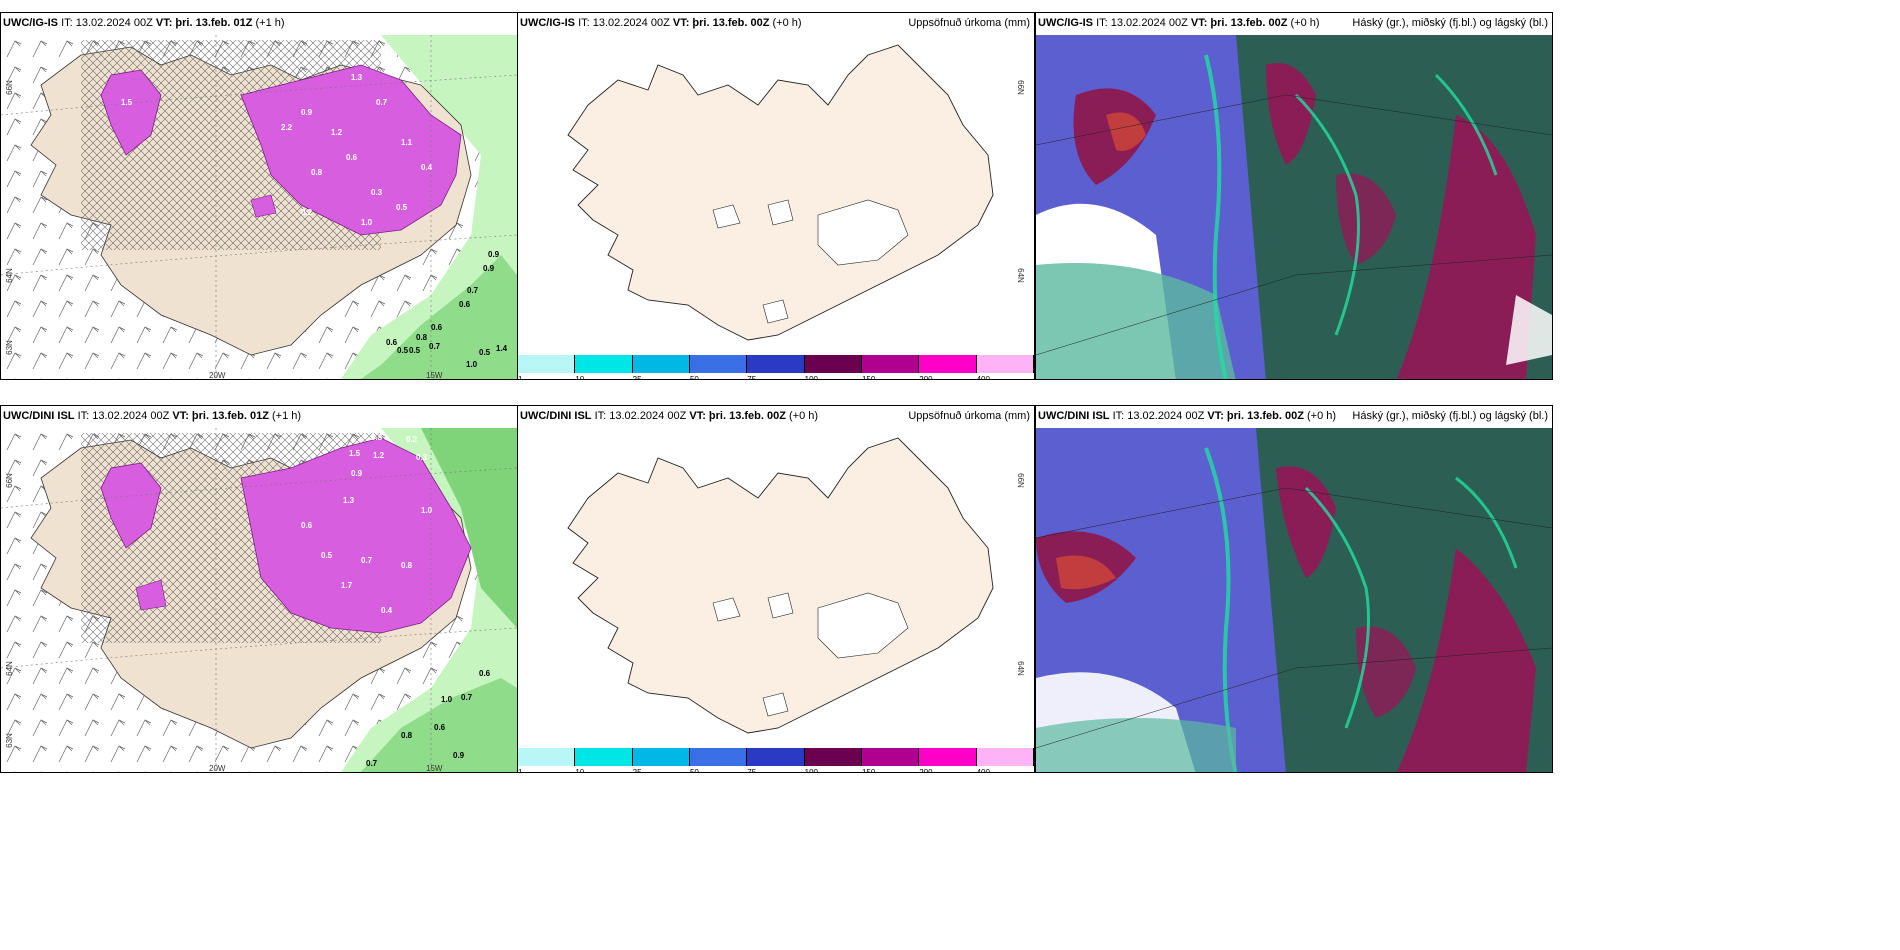  Describe the element at coordinates (775, 704) in the screenshot. I see `glacier` at that location.